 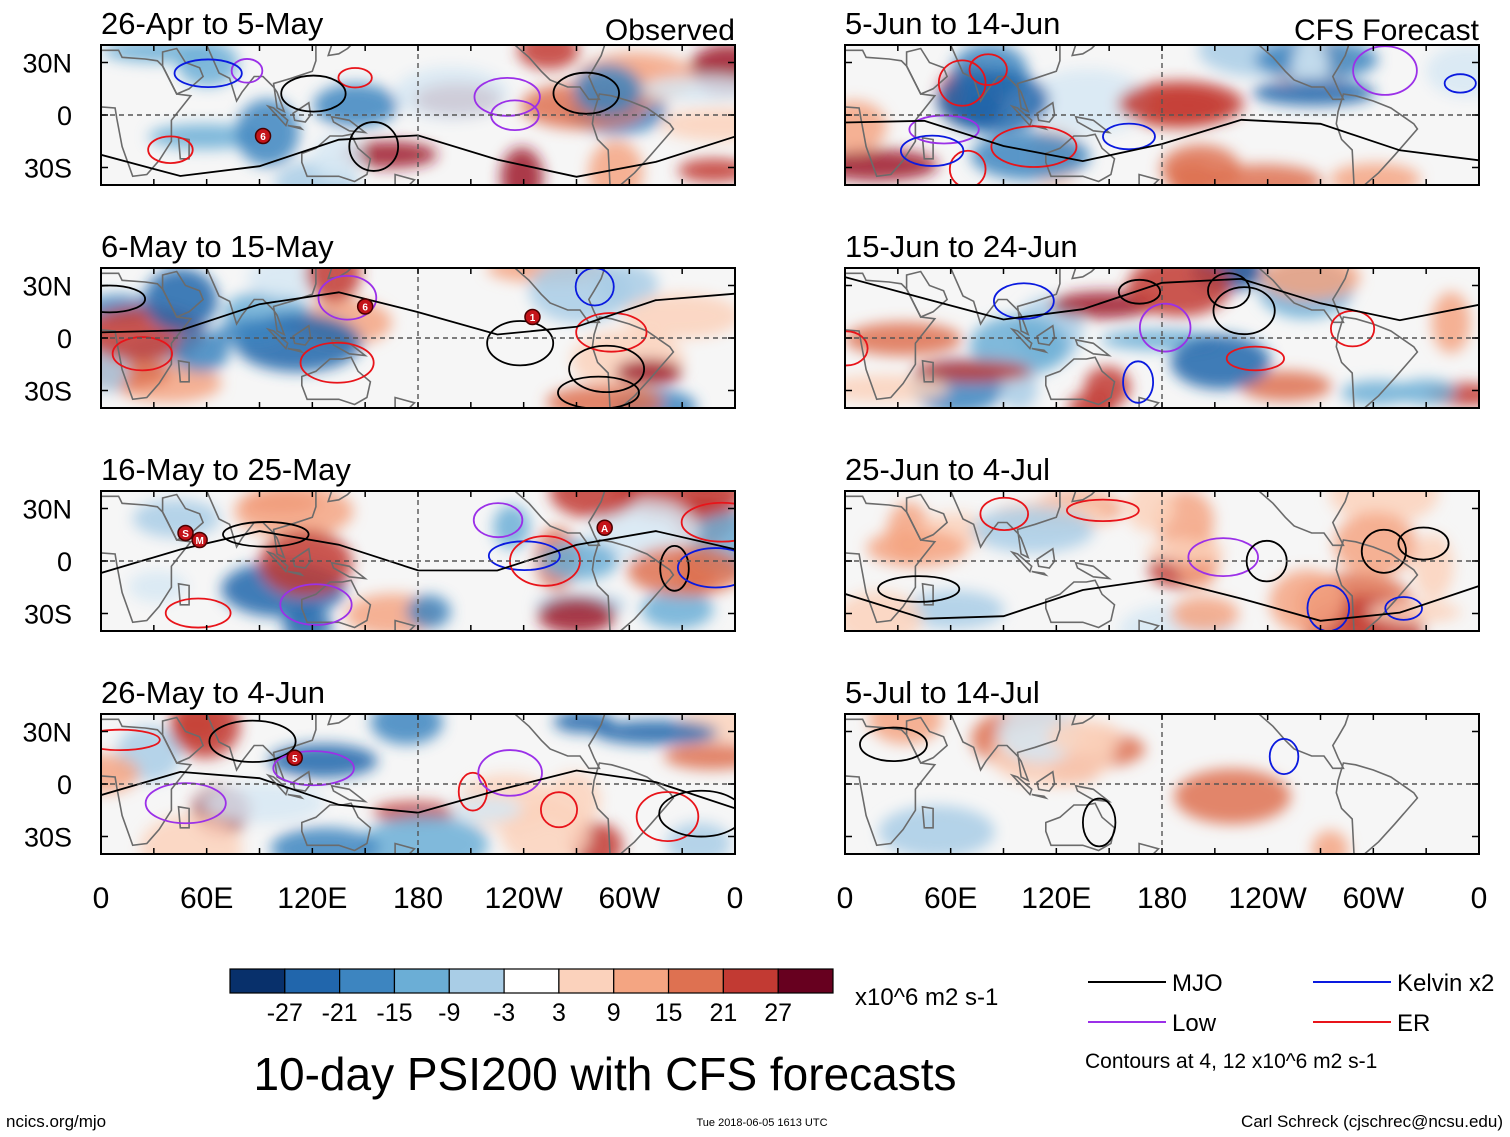 I want to click on map-panel: 6-May to 15-May 30N 0 30S, so click(x=379, y=319).